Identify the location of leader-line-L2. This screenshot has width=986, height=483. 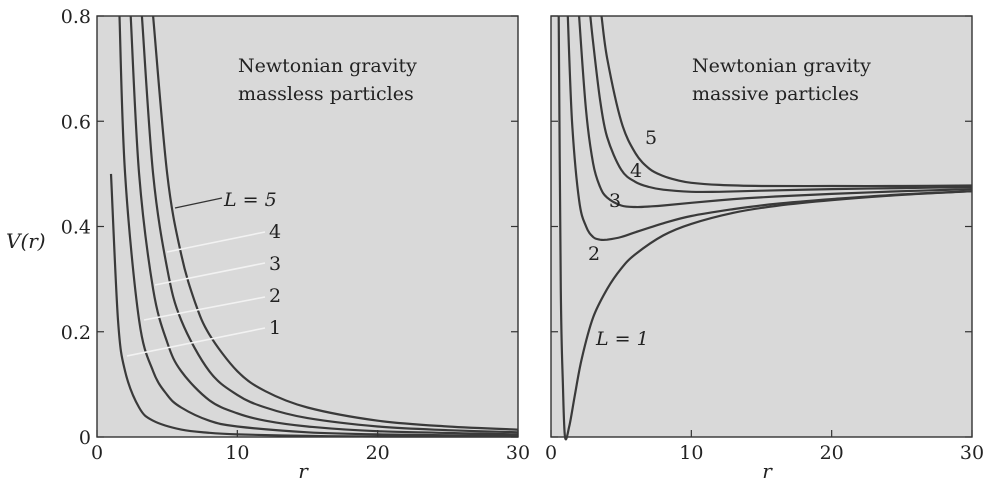
(204, 308).